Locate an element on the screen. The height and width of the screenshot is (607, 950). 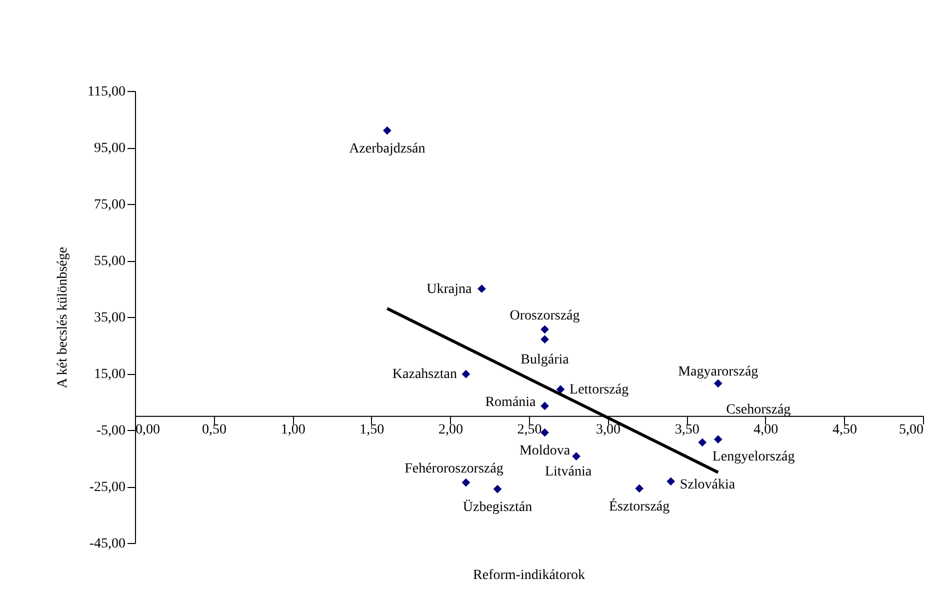
x-tick-label: 5,00 is located at coordinates (911, 430).